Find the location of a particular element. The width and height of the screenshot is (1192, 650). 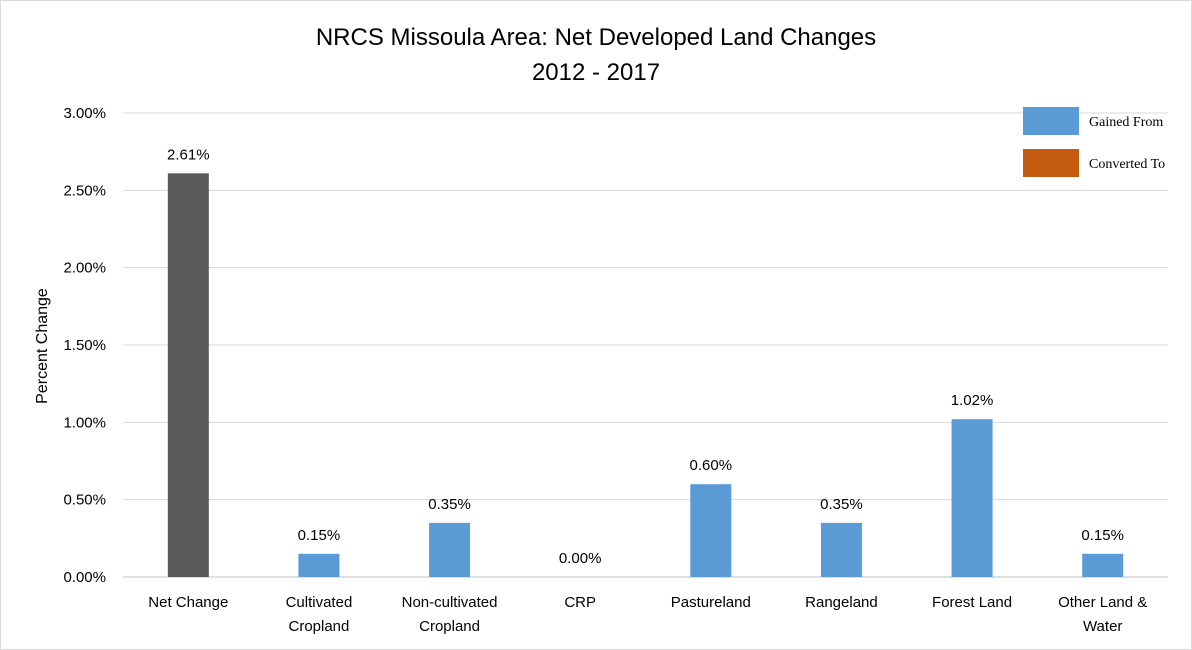

y-tick-label: 2.50% is located at coordinates (84, 190).